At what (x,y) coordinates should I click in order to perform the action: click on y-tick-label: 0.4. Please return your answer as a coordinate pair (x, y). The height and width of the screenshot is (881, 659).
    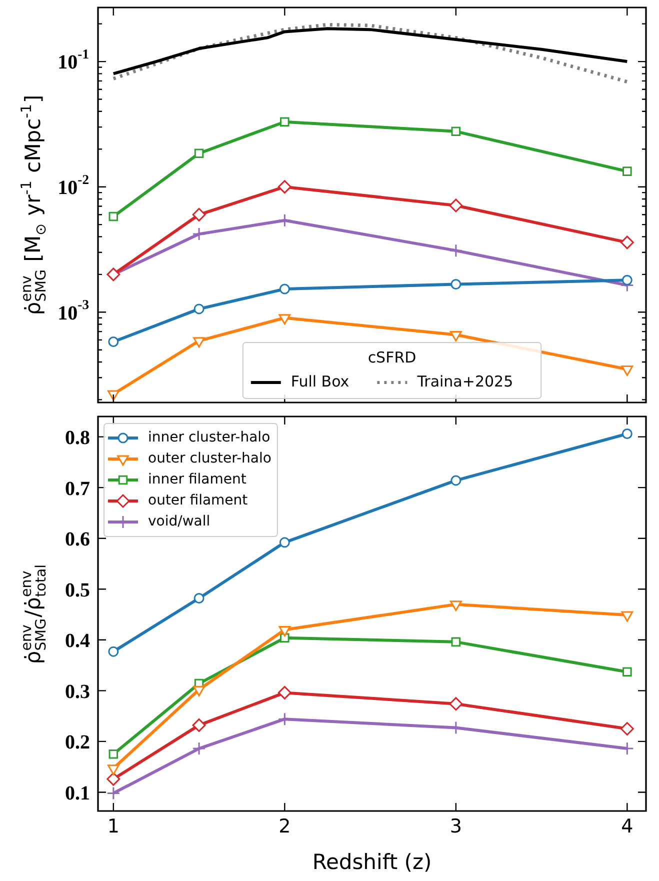
    Looking at the image, I should click on (77, 641).